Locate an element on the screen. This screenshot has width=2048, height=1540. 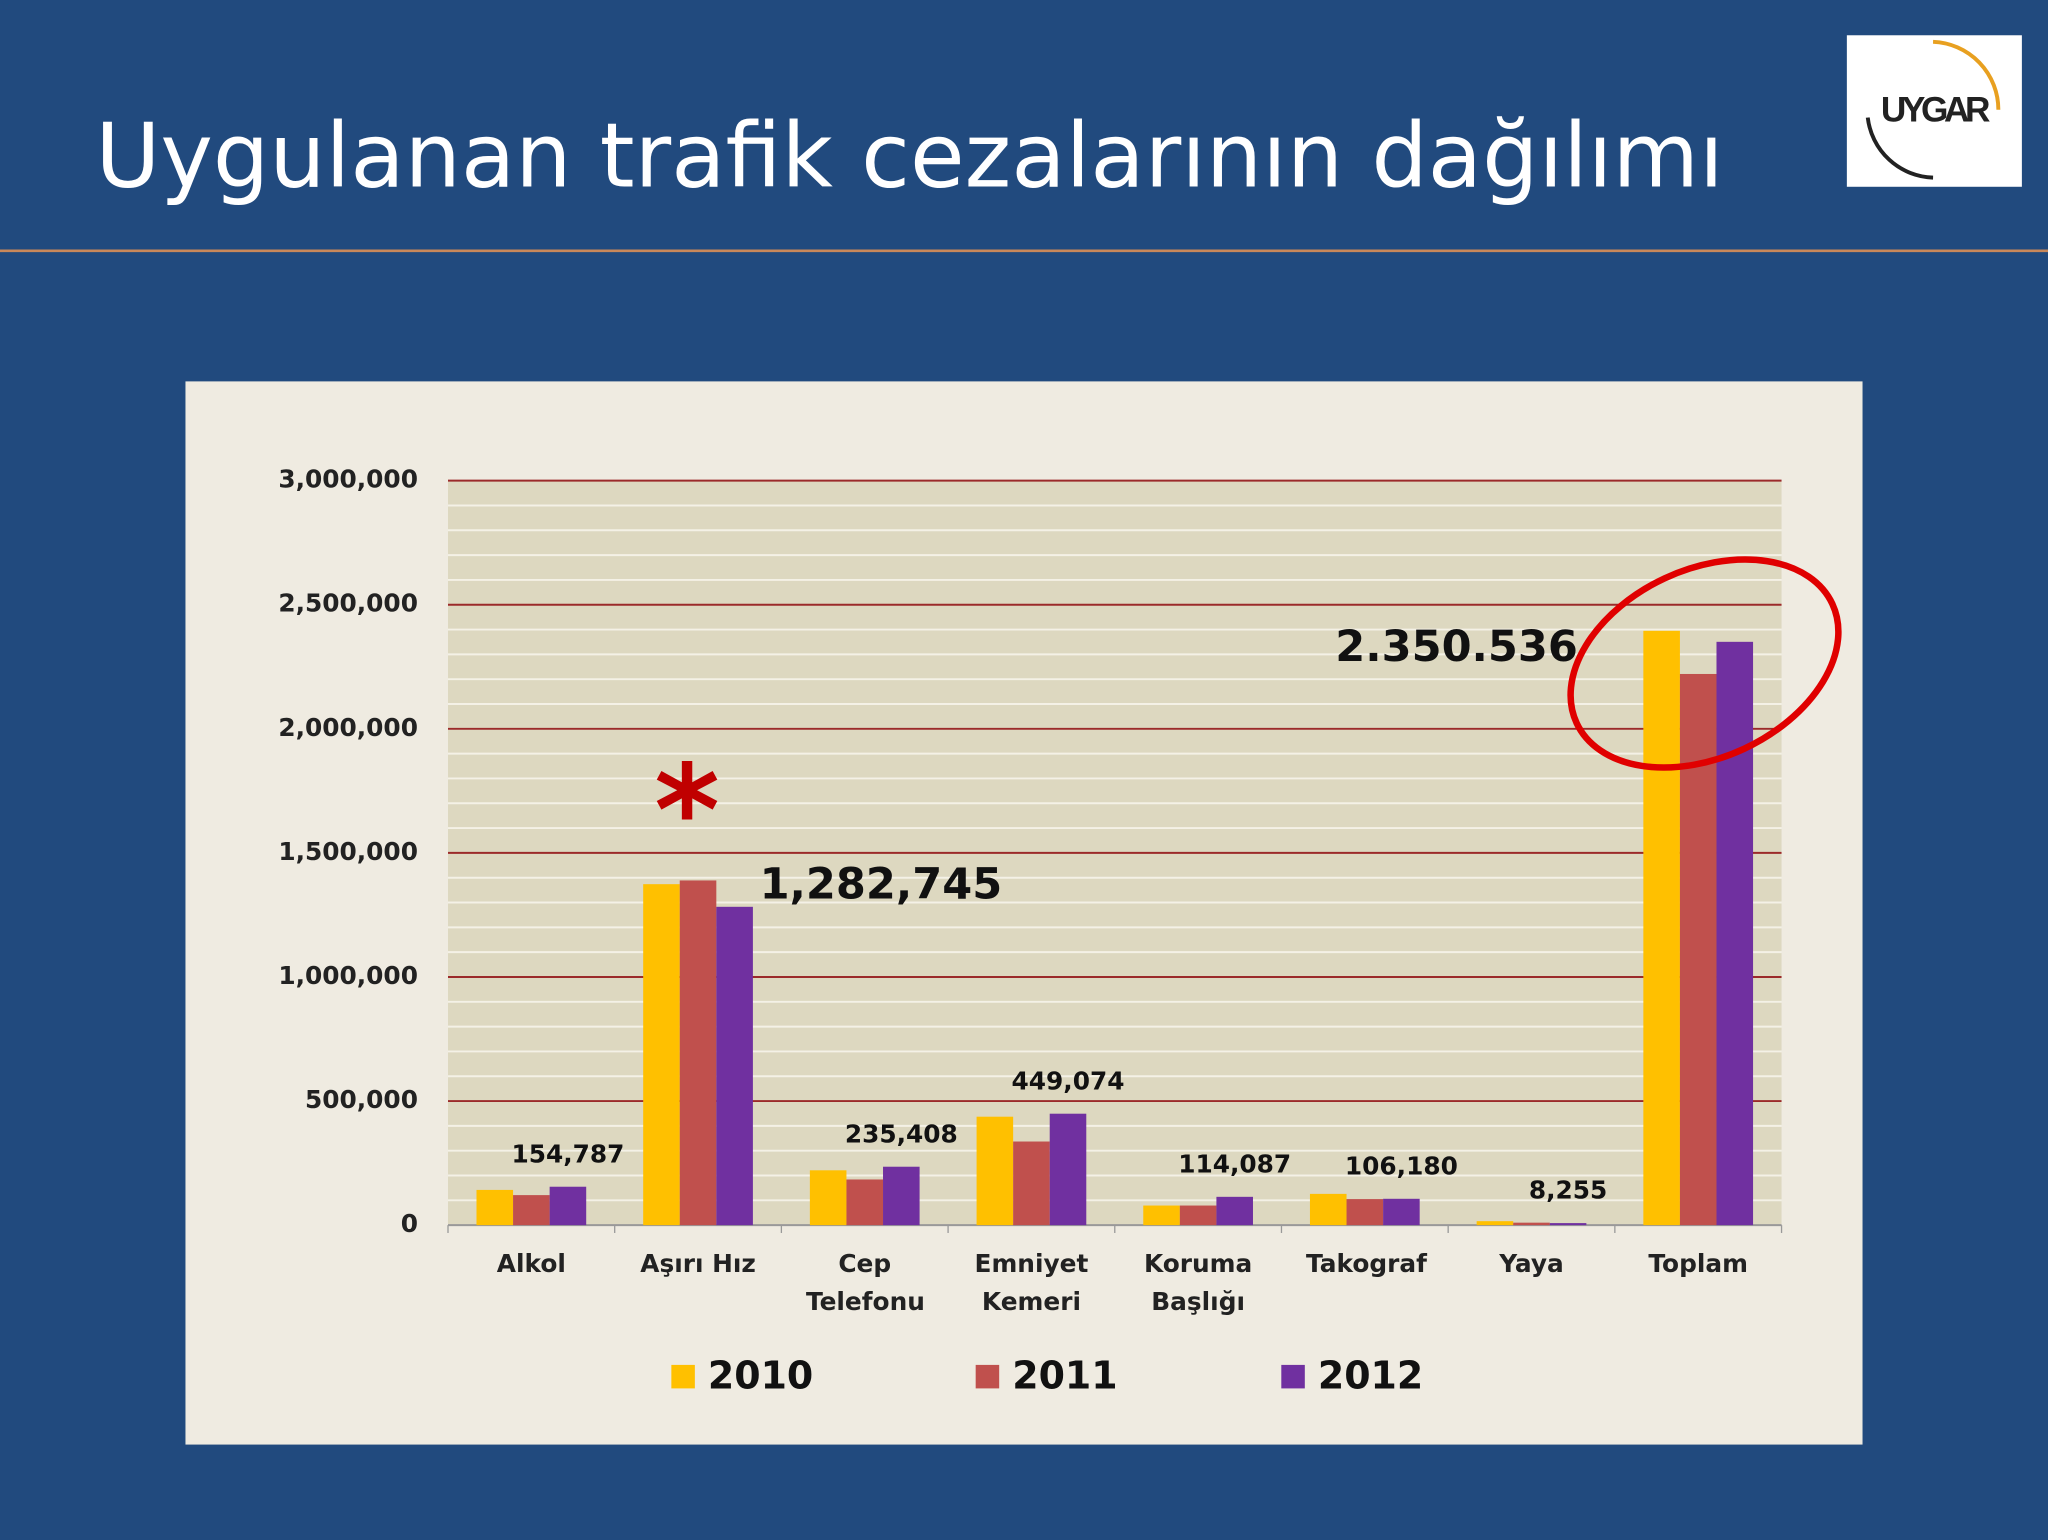
x-tick-label: Aşırı Hız is located at coordinates (698, 1264).